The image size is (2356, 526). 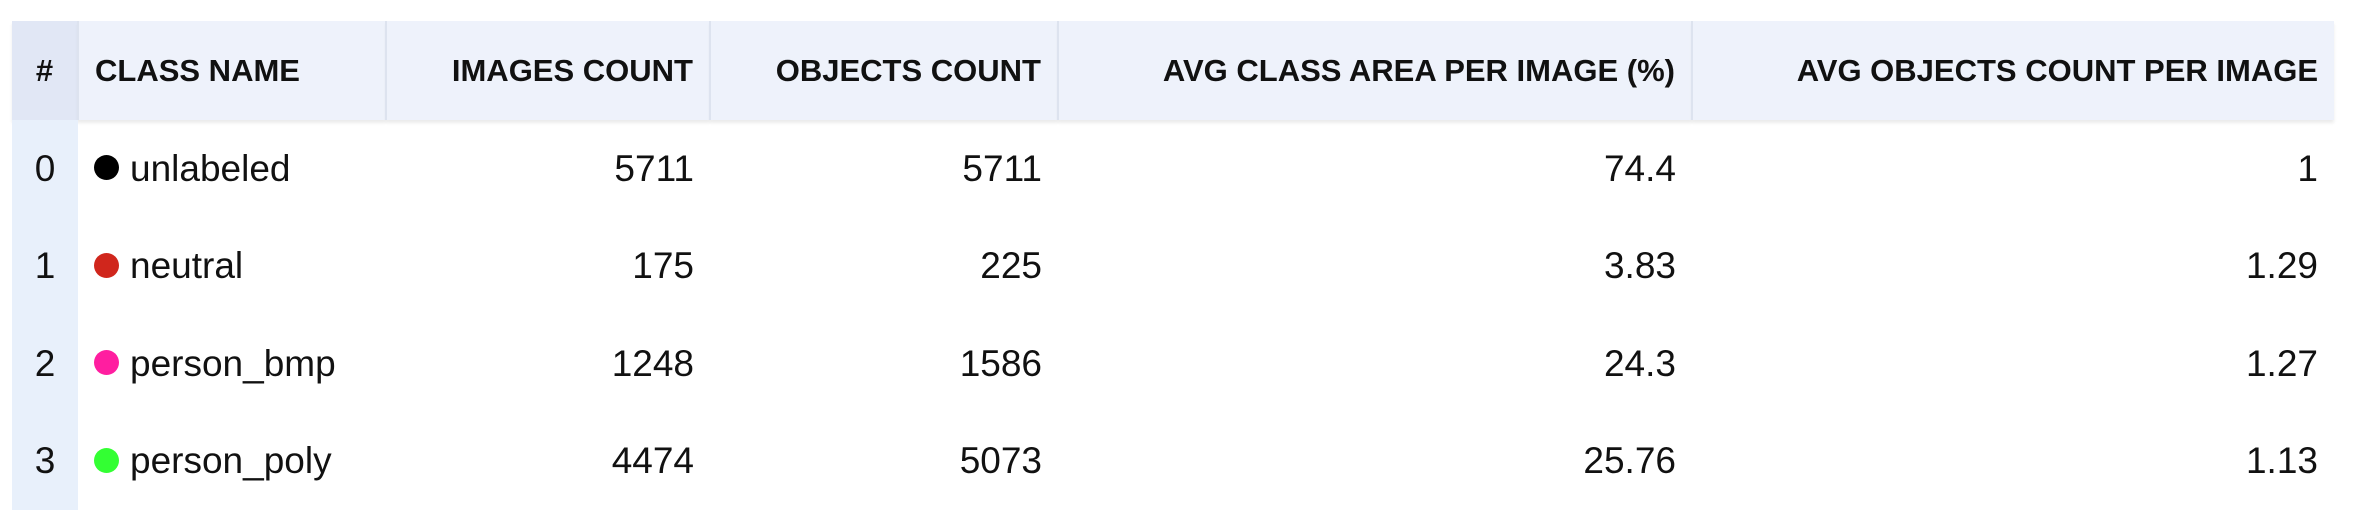 I want to click on class-name: unlabeled, so click(x=210, y=168).